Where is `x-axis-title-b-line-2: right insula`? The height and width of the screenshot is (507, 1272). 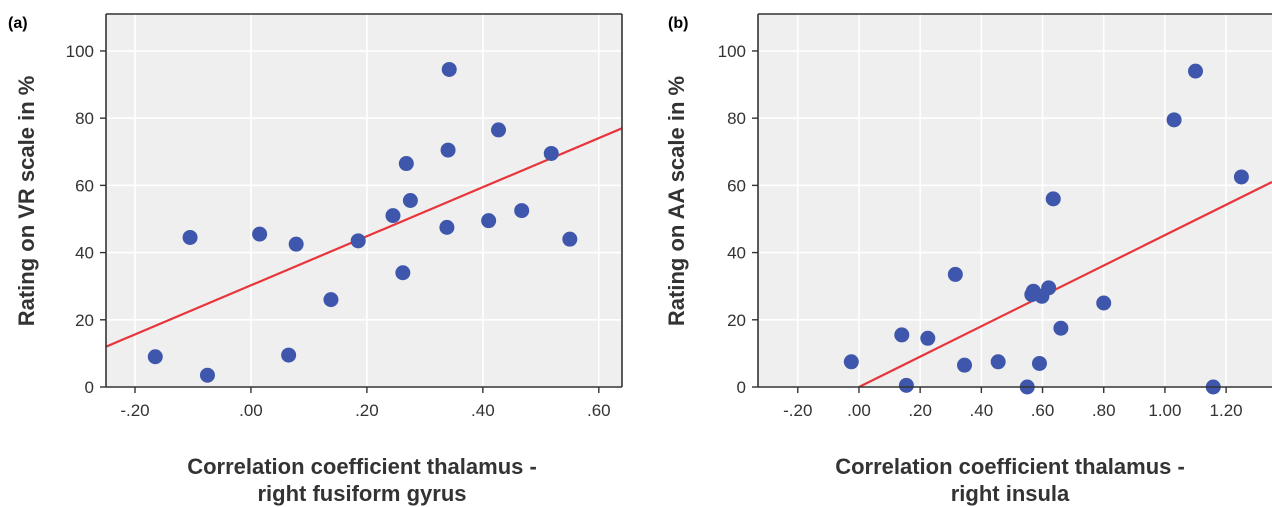 x-axis-title-b-line-2: right insula is located at coordinates (1010, 493).